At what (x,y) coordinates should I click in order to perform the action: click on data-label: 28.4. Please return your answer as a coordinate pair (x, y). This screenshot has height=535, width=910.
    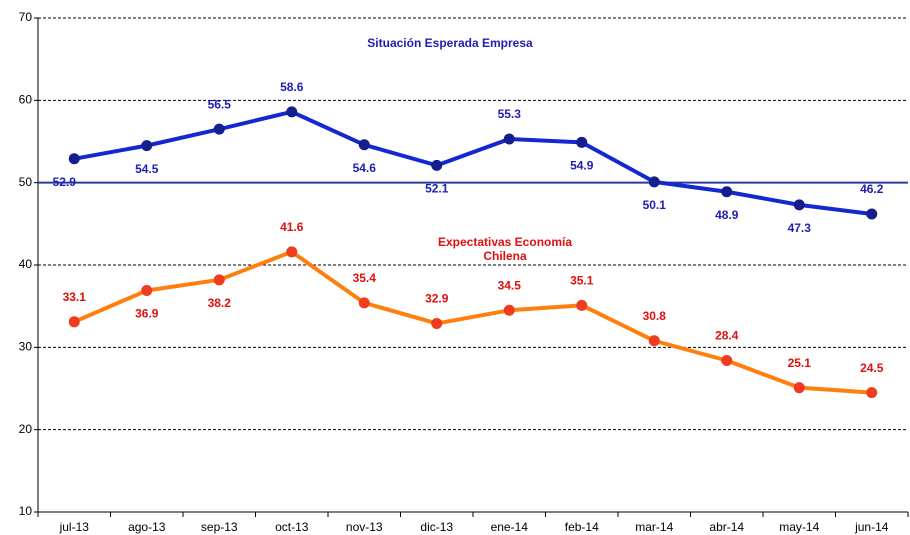
    Looking at the image, I should click on (727, 336).